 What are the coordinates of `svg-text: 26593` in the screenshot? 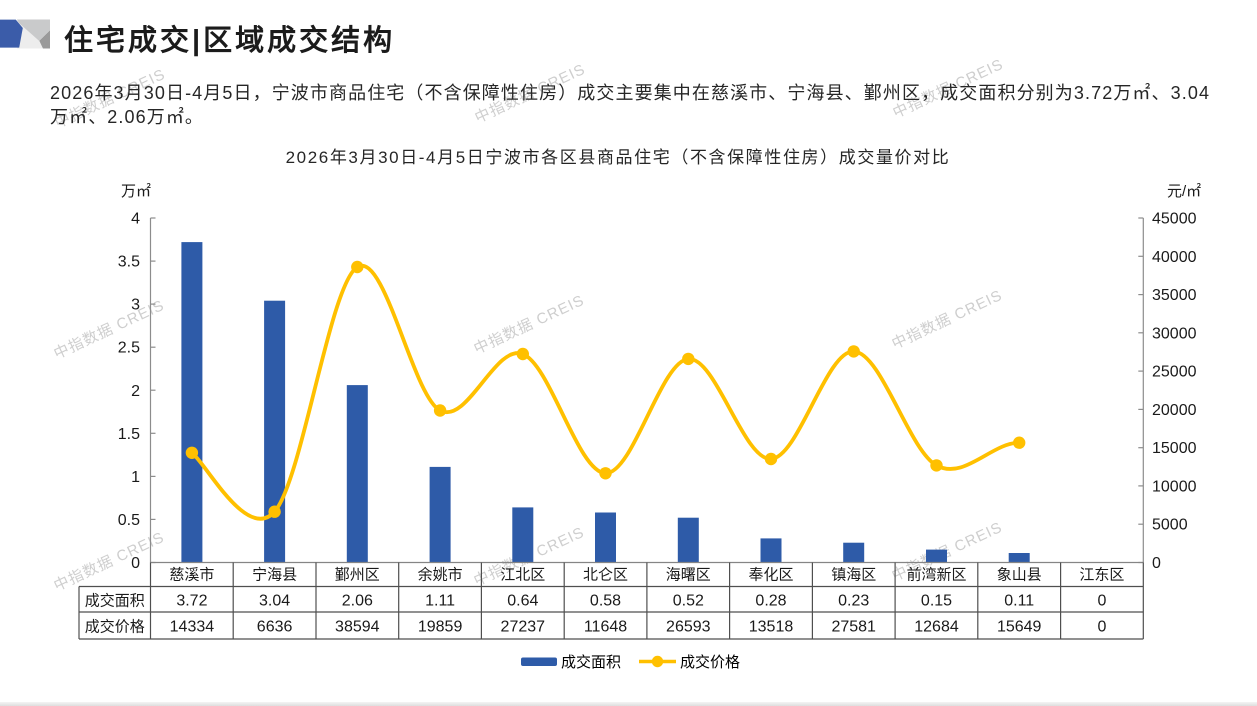 It's located at (688, 627).